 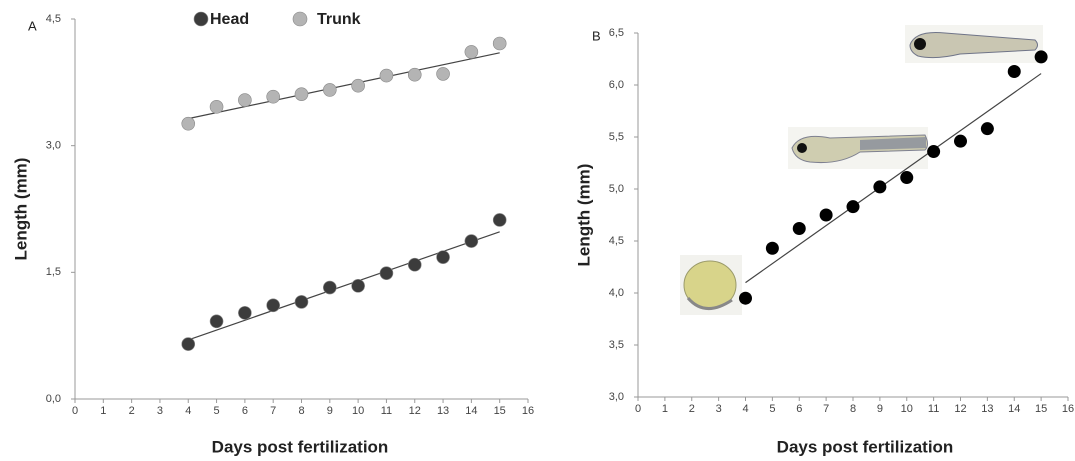 What do you see at coordinates (616, 85) in the screenshot?
I see `y-tick-label: 6,0` at bounding box center [616, 85].